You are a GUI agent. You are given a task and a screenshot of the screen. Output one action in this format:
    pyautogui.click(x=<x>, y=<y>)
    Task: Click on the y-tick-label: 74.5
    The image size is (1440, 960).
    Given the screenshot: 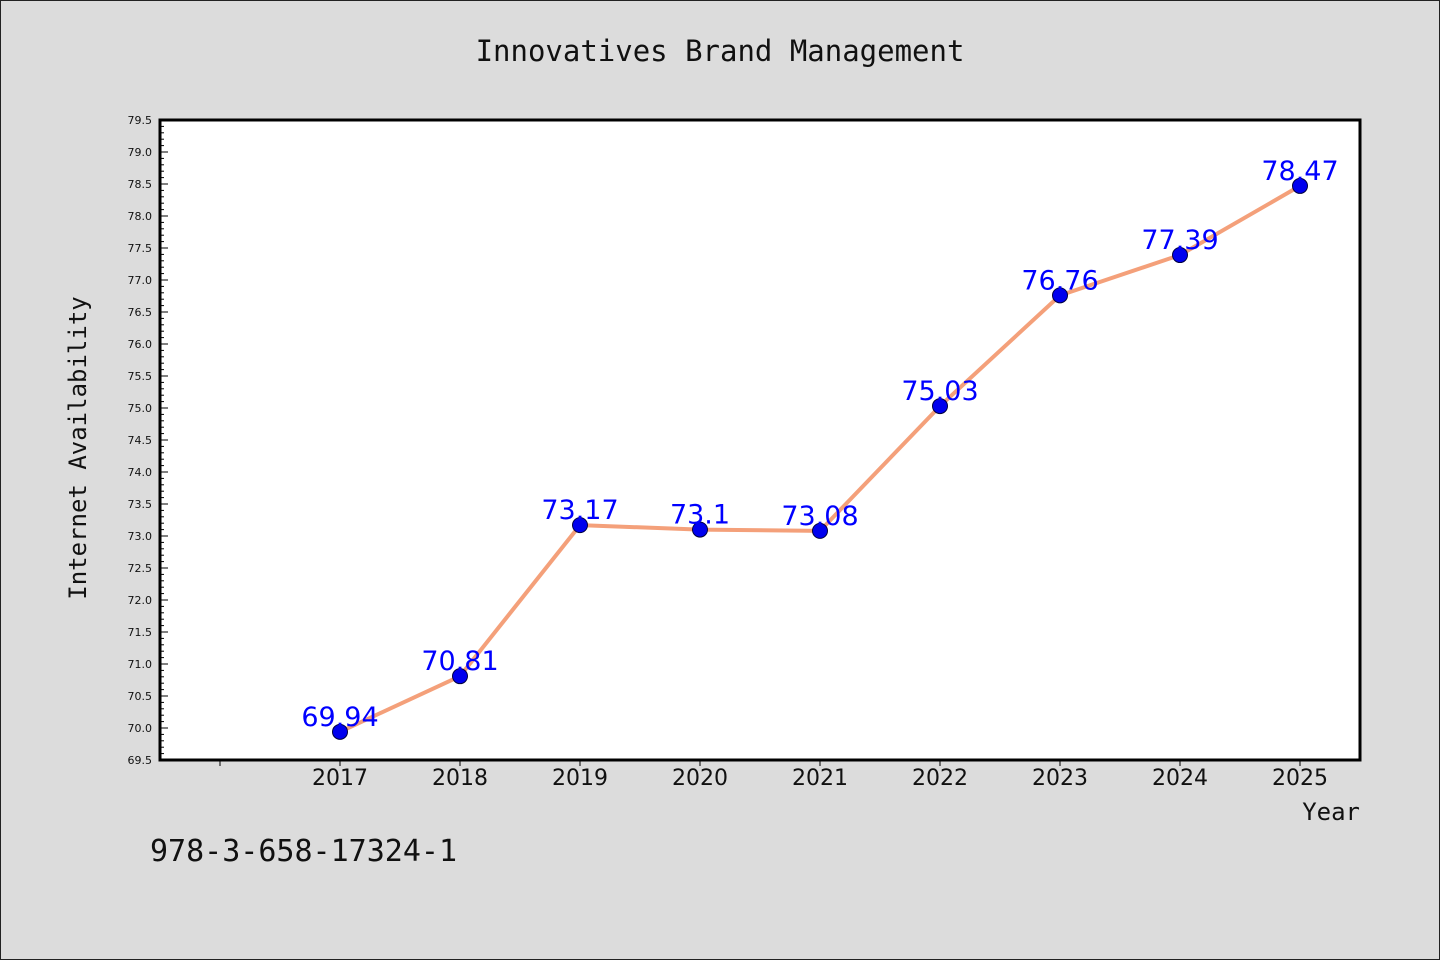 What is the action you would take?
    pyautogui.click(x=140, y=440)
    